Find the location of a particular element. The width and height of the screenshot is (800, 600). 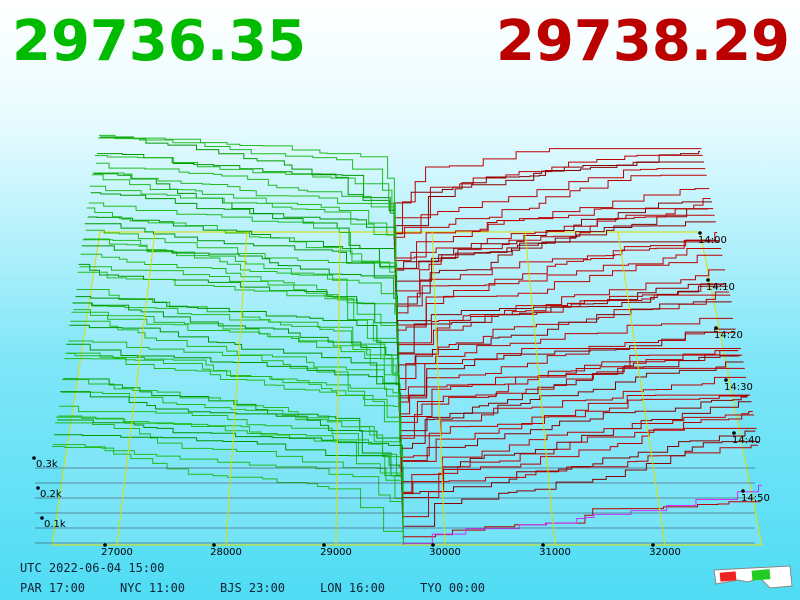

volume-label: 0.3k is located at coordinates (47, 464).